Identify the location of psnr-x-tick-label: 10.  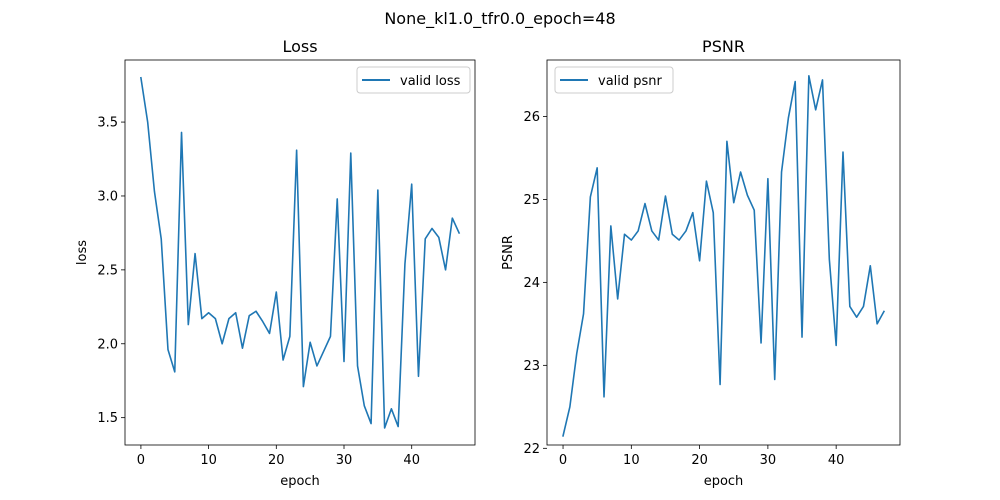
(631, 460).